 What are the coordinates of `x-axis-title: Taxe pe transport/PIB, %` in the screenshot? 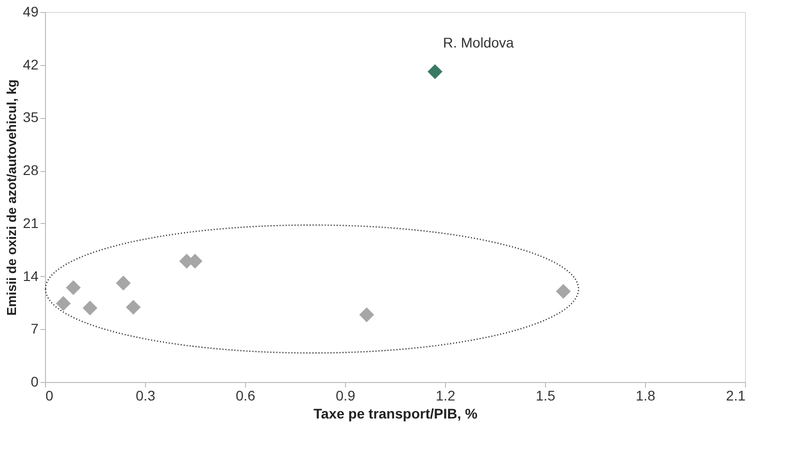 It's located at (396, 414).